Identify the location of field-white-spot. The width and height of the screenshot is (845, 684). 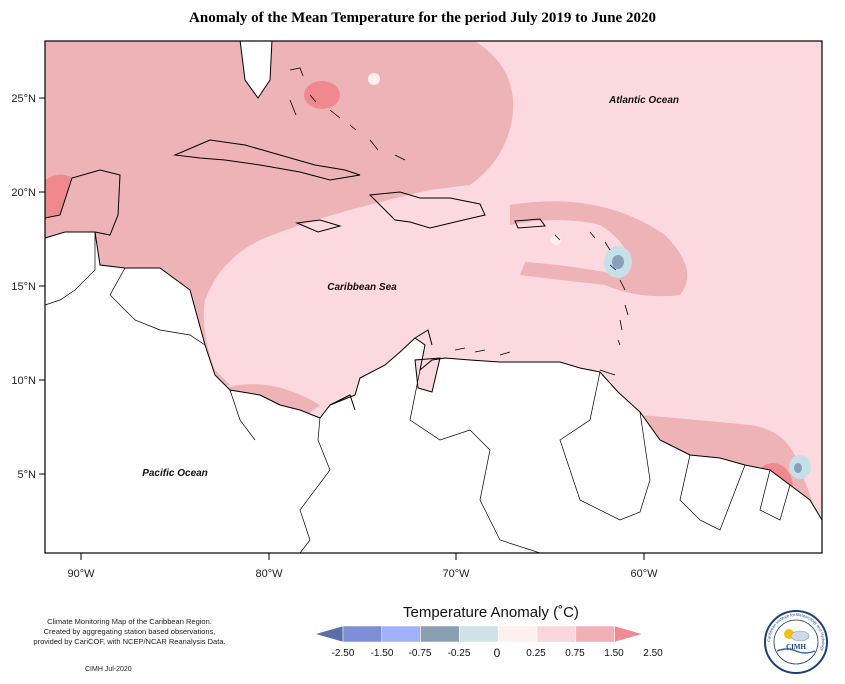
(374, 79).